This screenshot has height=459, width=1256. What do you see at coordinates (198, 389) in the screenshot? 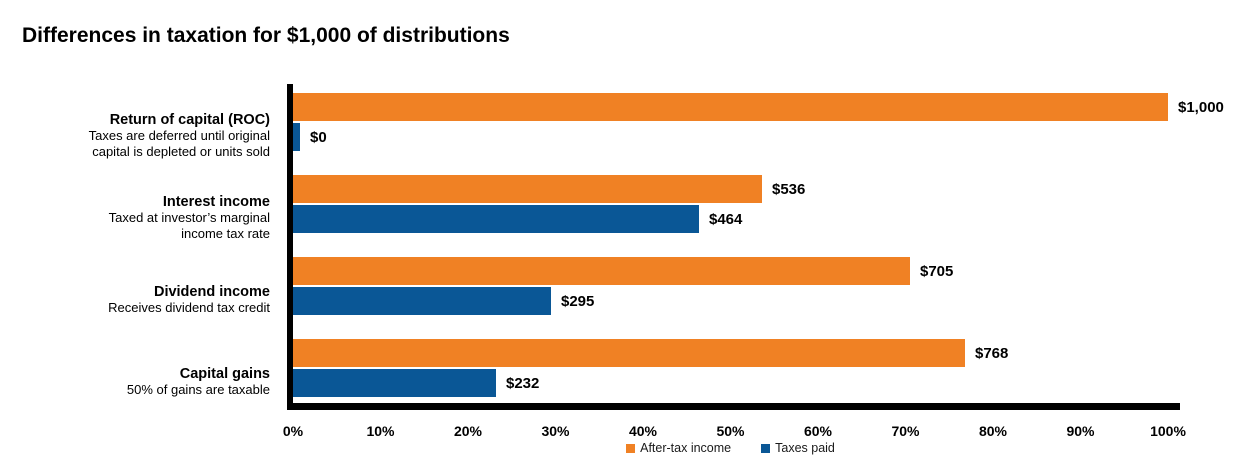
I see `category-description: 50% of gains are taxable` at bounding box center [198, 389].